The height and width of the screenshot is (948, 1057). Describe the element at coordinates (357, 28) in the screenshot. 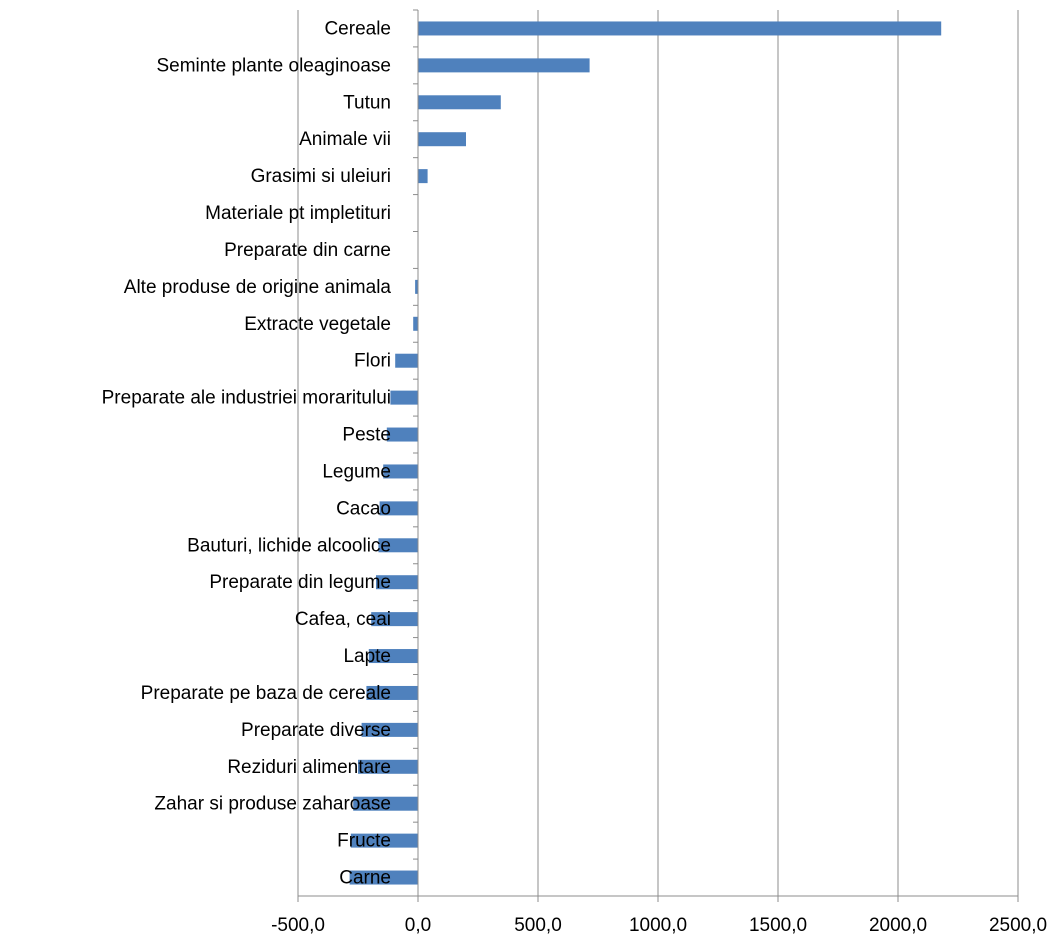

I see `category-label: Cereale` at that location.